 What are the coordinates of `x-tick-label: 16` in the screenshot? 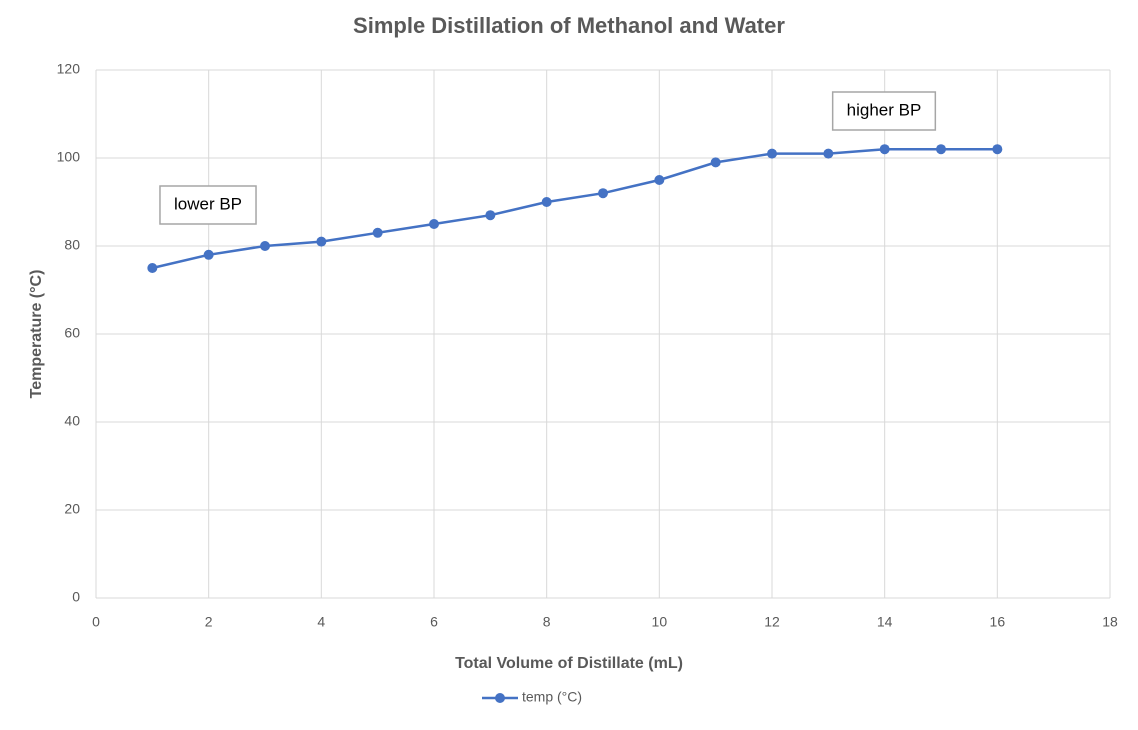 It's located at (998, 622).